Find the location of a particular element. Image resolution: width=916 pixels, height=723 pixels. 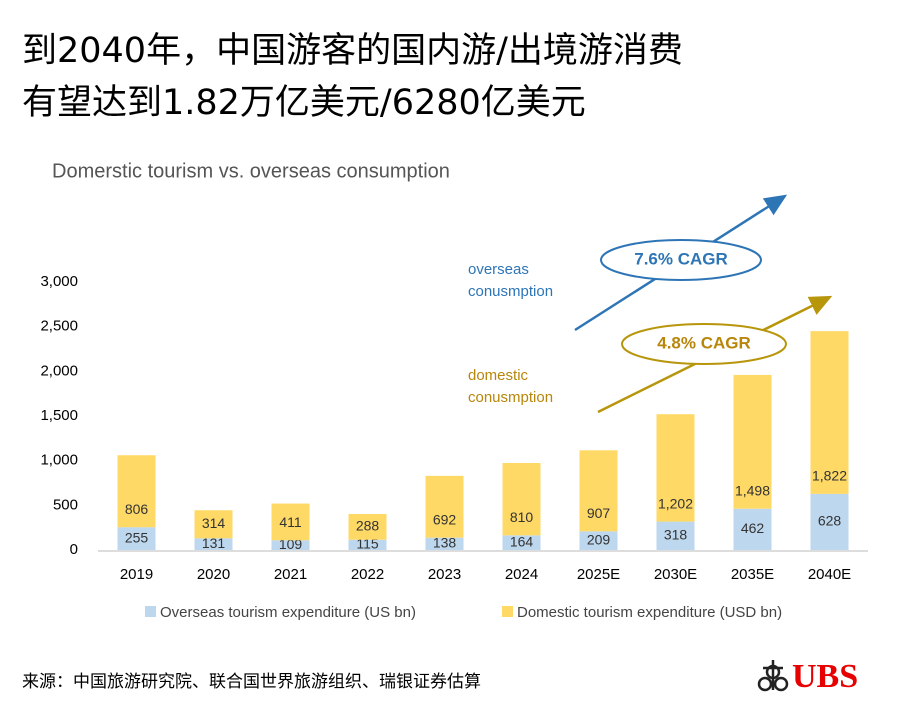

value-label: 318 is located at coordinates (676, 534).